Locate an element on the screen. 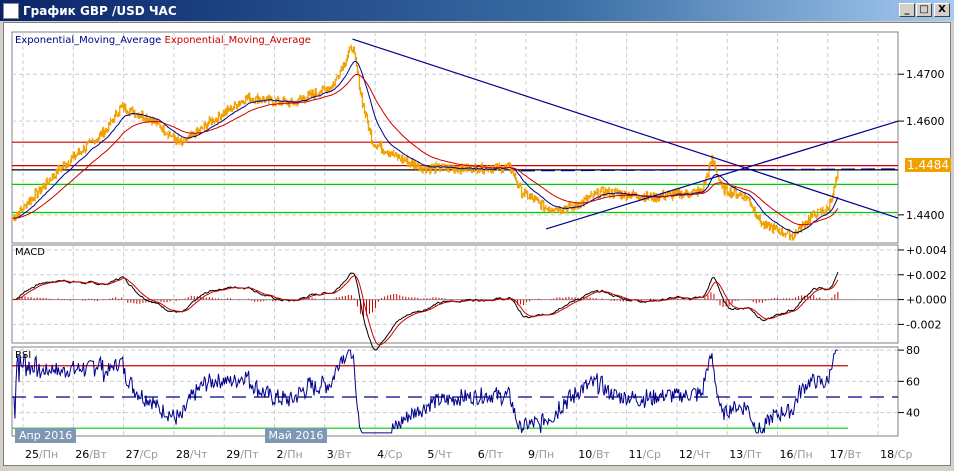  current-price-label: 1.4484 is located at coordinates (928, 165).